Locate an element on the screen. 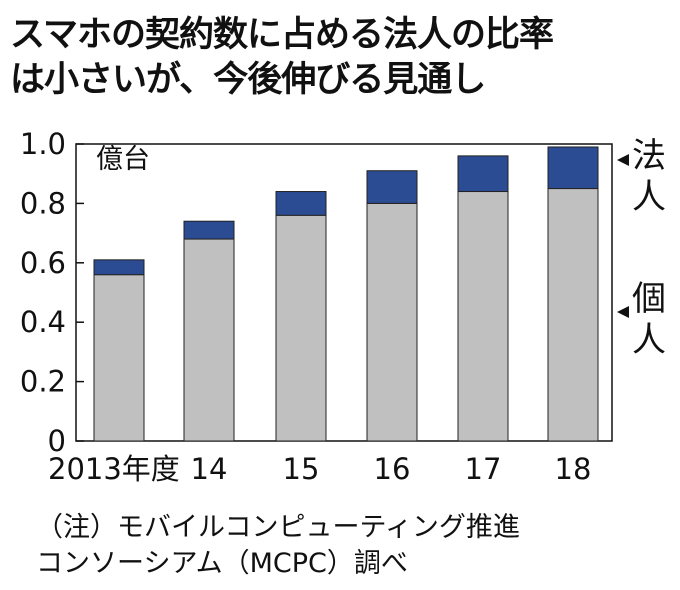  y-tick-label: 0.2 is located at coordinates (43, 382).